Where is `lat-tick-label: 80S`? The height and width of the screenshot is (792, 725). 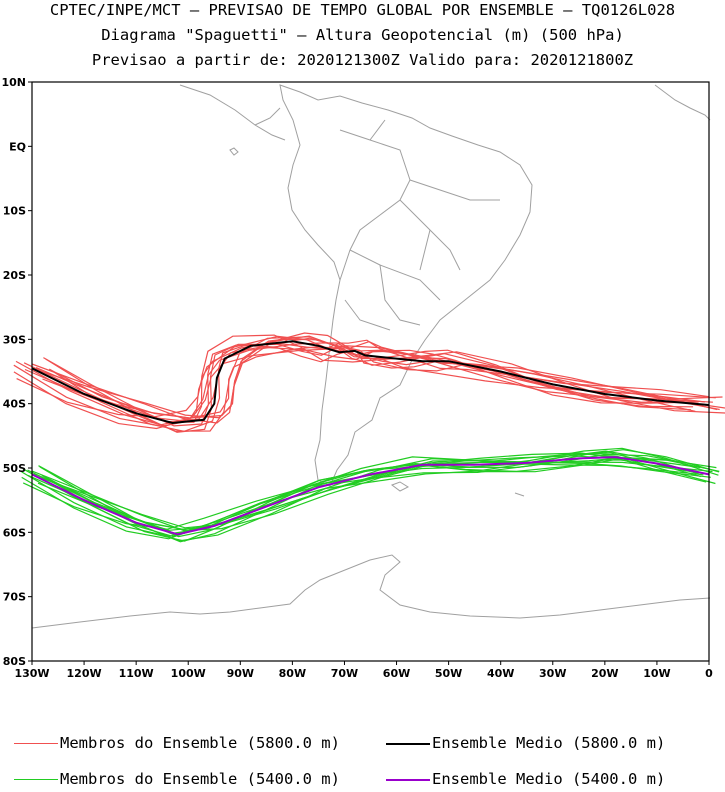
lat-tick-label: 80S is located at coordinates (14, 661).